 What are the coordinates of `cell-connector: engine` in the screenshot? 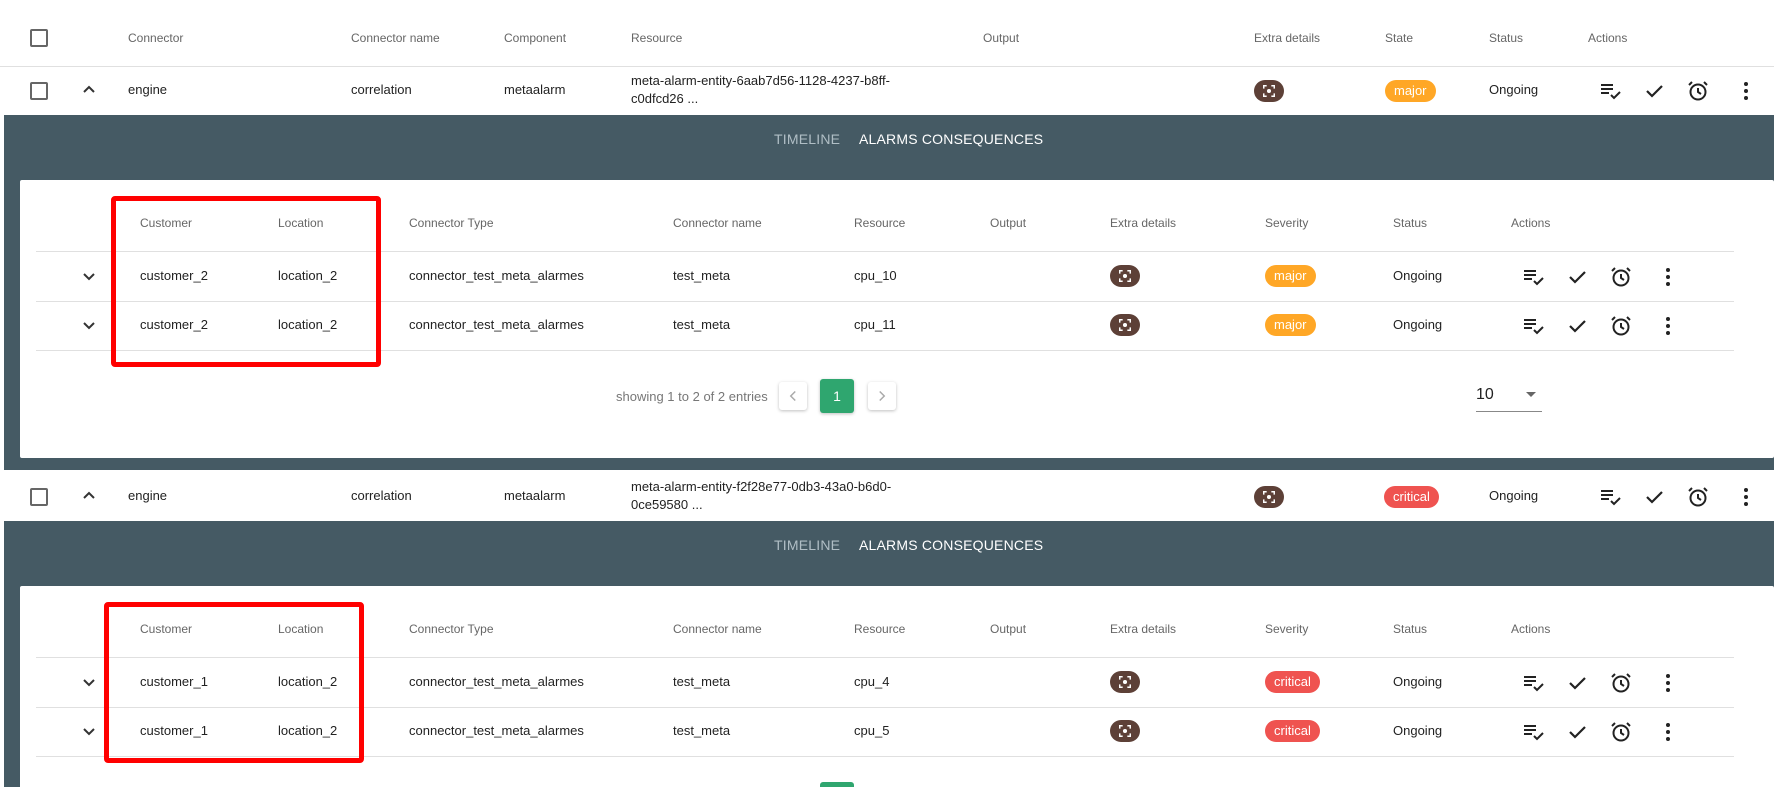 It's located at (148, 495).